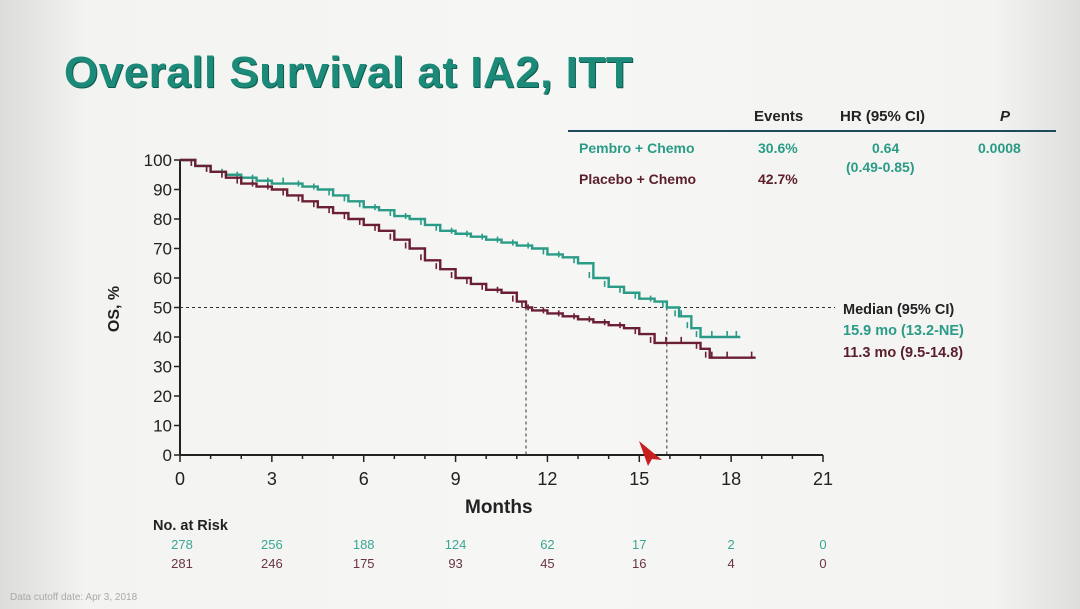 This screenshot has height=609, width=1080. I want to click on placebo-events: 42.7%, so click(778, 179).